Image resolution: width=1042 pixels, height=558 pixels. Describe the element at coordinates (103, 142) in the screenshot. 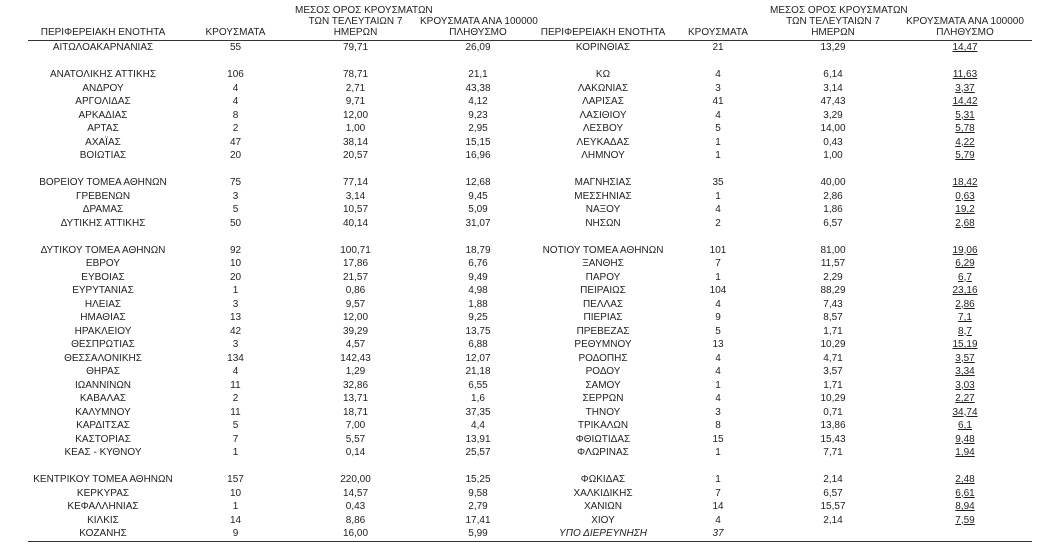

I see `left-region-cell: ΑΧΑΪΑΣ` at that location.